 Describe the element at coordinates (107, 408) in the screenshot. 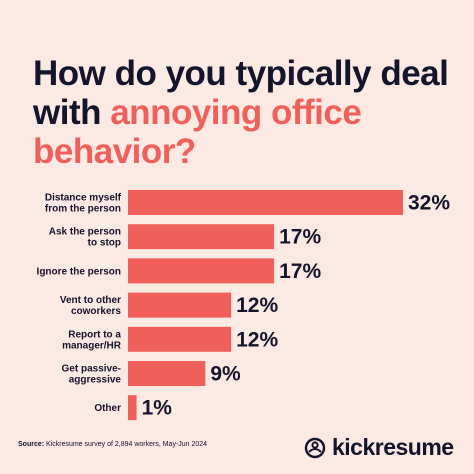

I see `category-label-6-0: Other` at that location.